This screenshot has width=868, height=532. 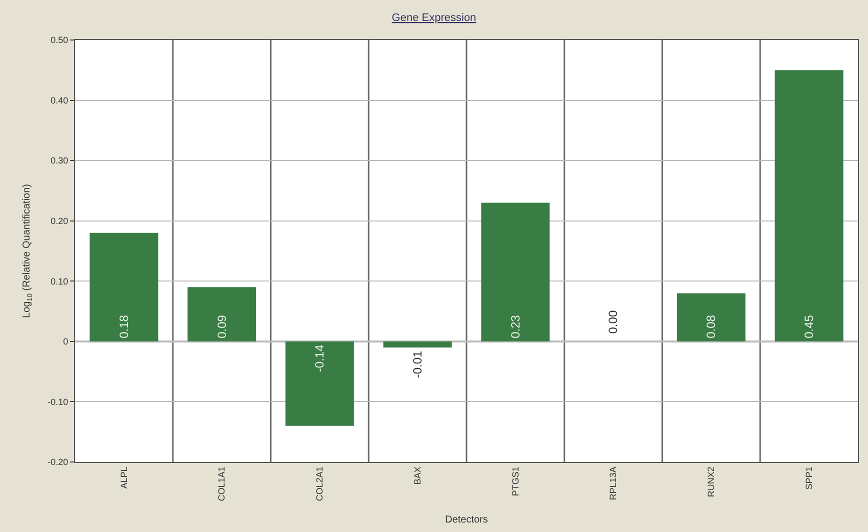 What do you see at coordinates (58, 401) in the screenshot?
I see `y-tick-label: -0.10` at bounding box center [58, 401].